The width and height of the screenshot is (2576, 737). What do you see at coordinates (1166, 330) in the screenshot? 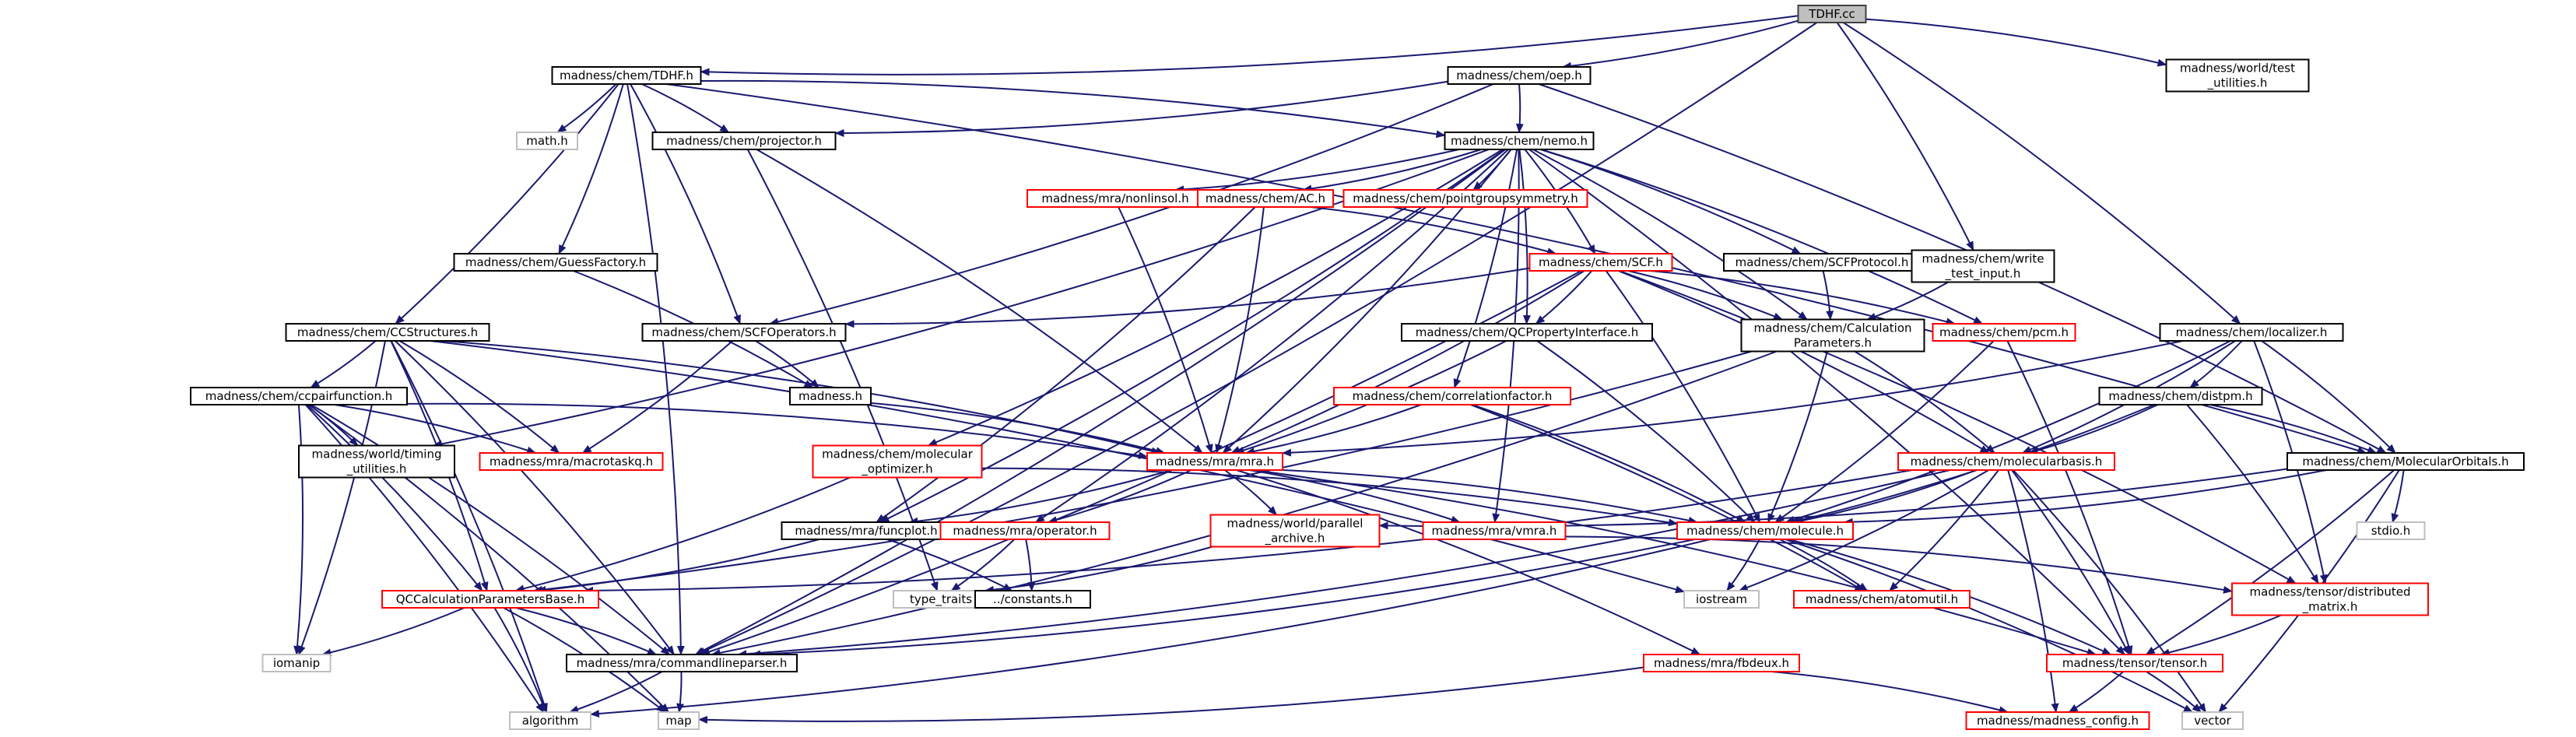
I see `edge-nonlinsol_h-to-mra_h` at bounding box center [1166, 330].